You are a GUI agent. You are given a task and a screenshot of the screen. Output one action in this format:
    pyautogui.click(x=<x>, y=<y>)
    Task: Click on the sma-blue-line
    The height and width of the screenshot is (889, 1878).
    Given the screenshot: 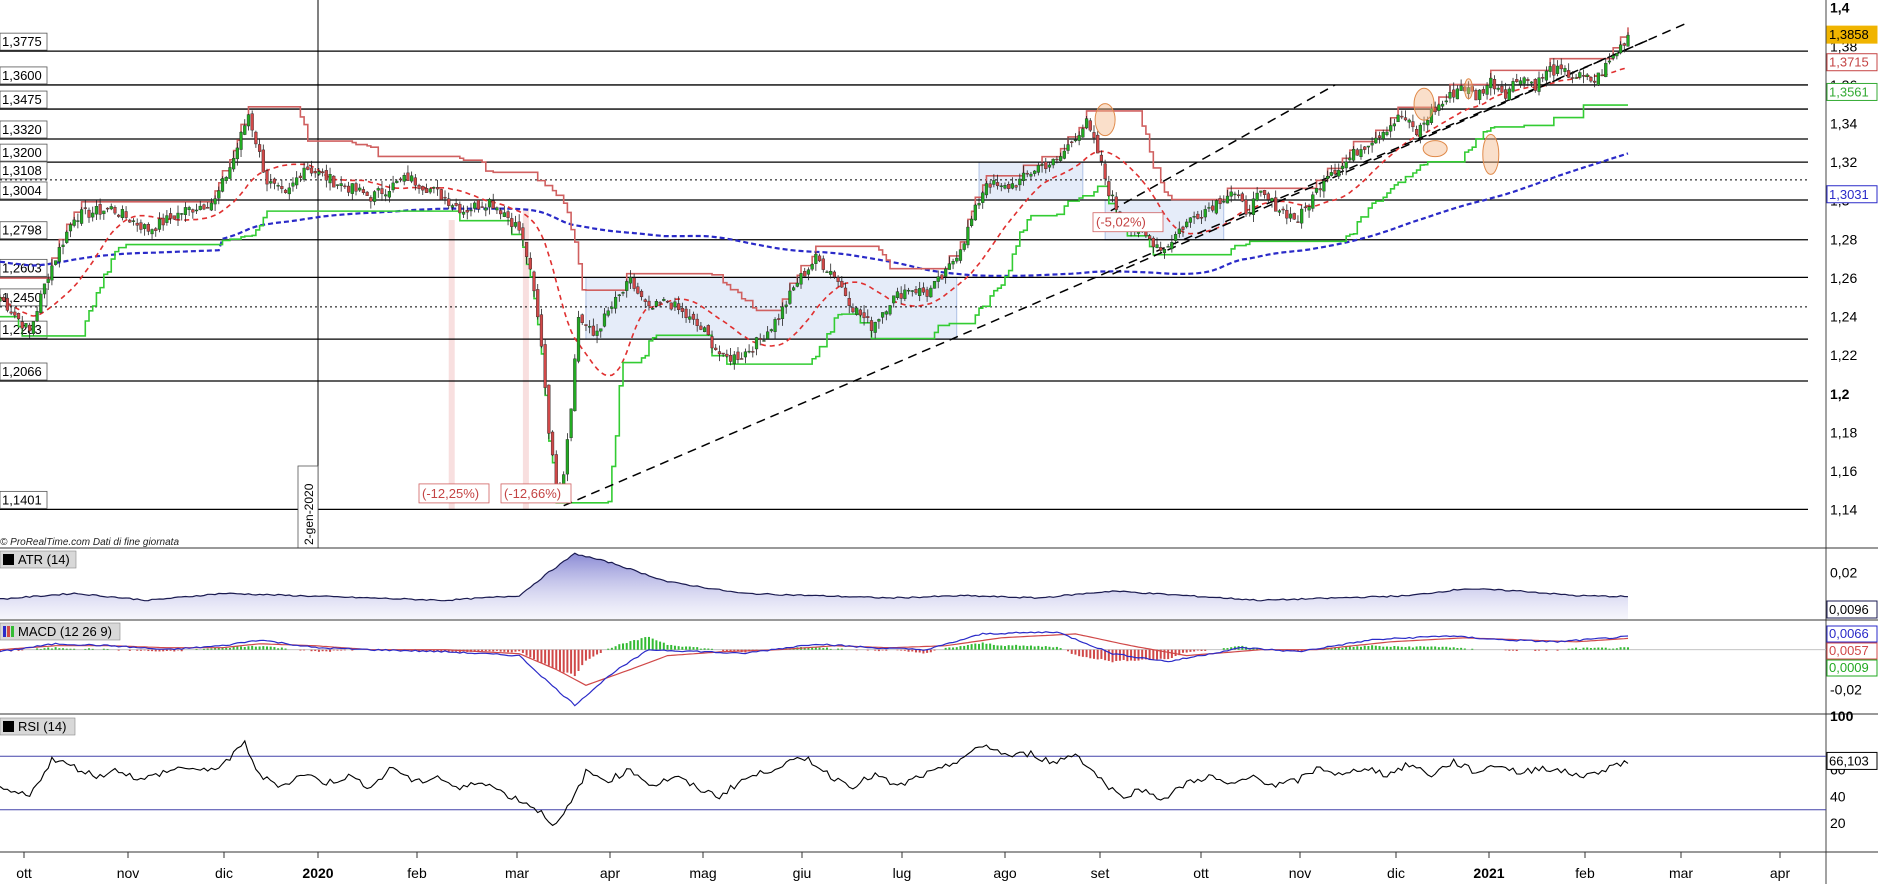 What is the action you would take?
    pyautogui.click(x=814, y=214)
    